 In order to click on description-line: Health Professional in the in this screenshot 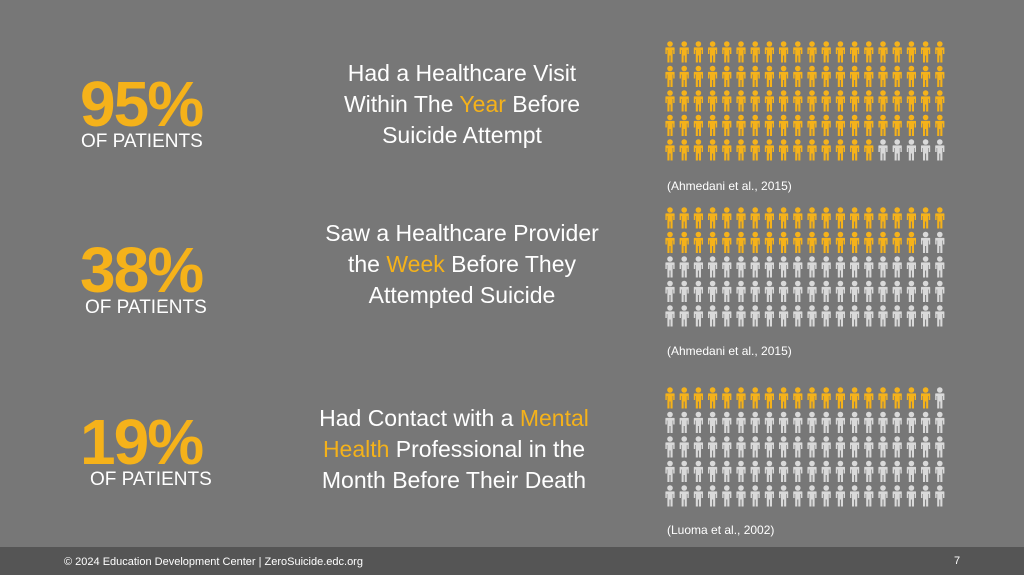, I will do `click(454, 449)`.